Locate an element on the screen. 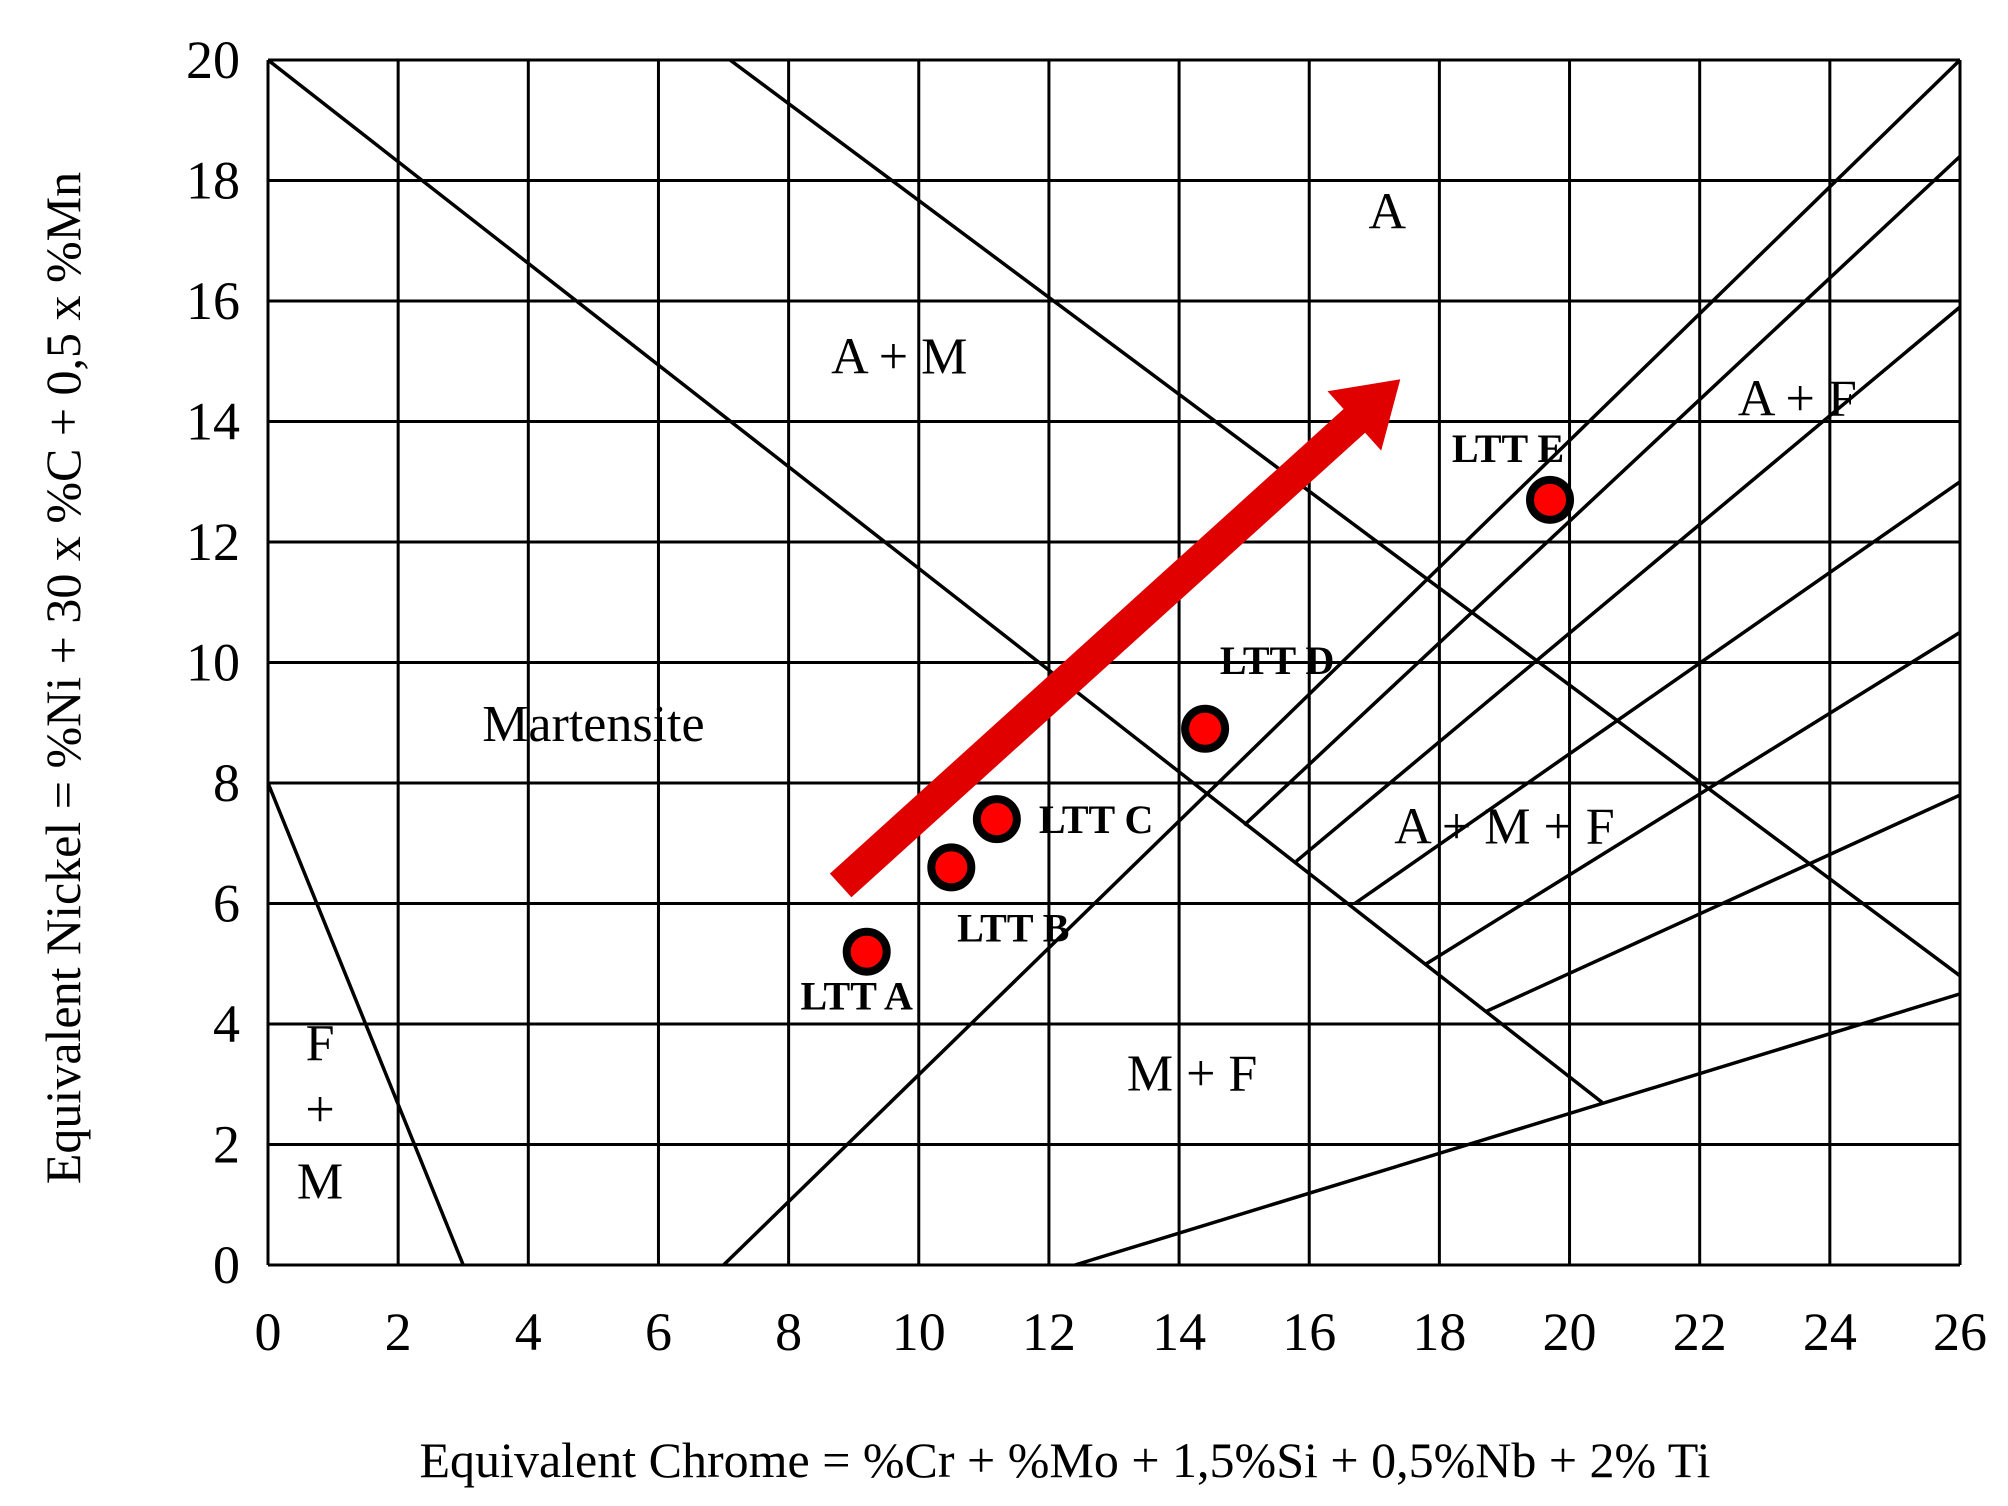 This screenshot has width=2008, height=1506. x-tick-label: 6 is located at coordinates (658, 1332).